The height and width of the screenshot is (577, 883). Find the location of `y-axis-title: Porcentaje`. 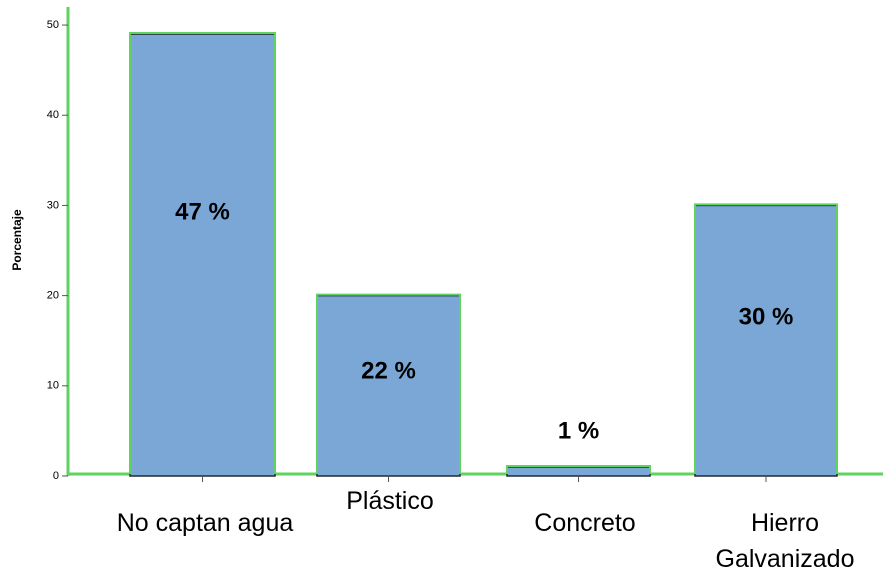

y-axis-title: Porcentaje is located at coordinates (17, 240).